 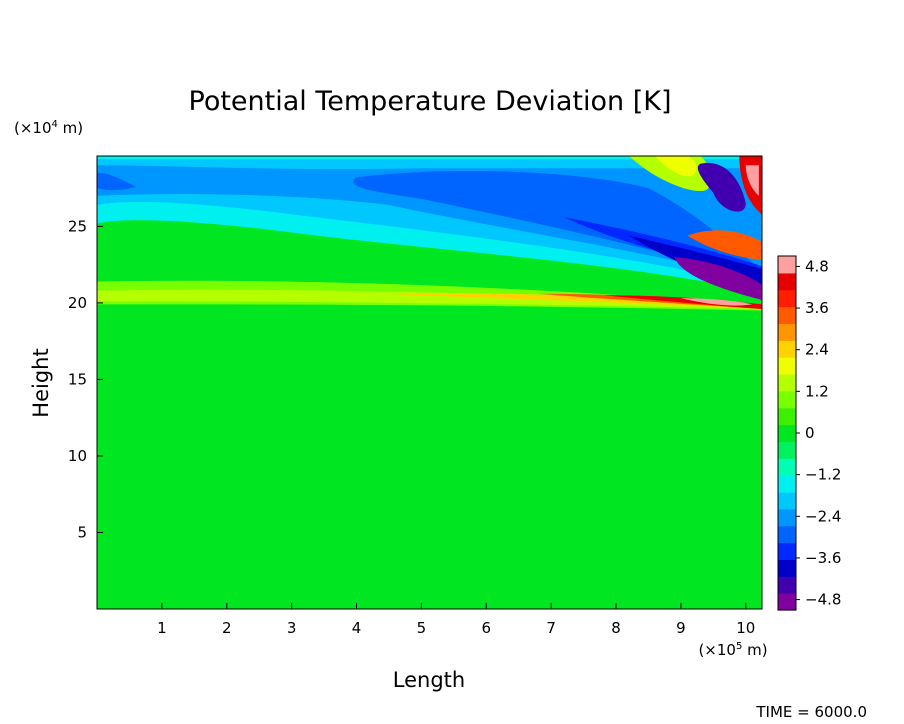 I want to click on colorbar-tick-label: 4.8, so click(x=817, y=266).